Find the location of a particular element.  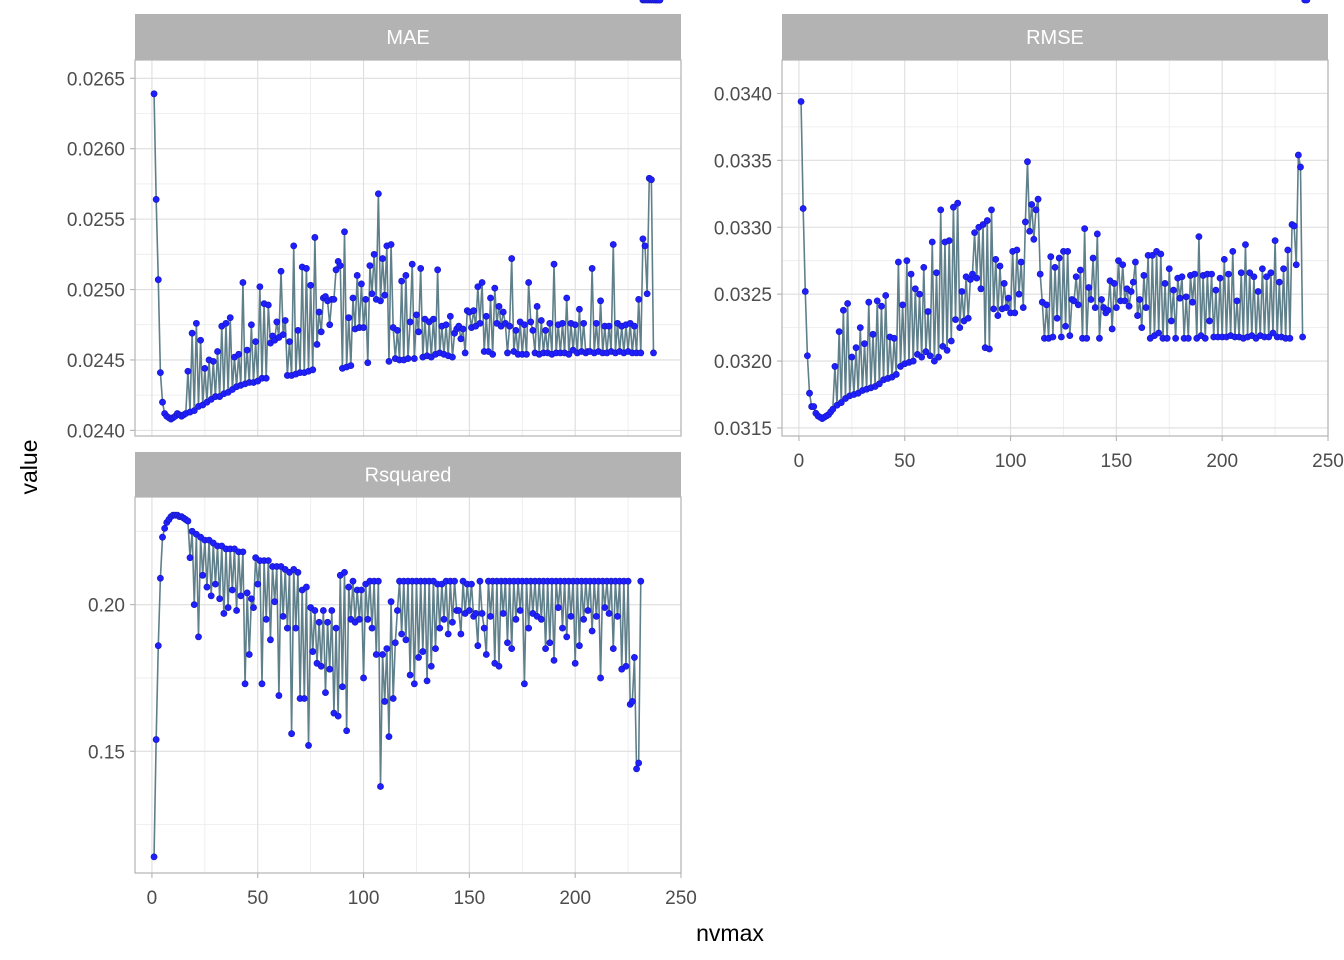

facet-strip-label: MAE is located at coordinates (407, 38).